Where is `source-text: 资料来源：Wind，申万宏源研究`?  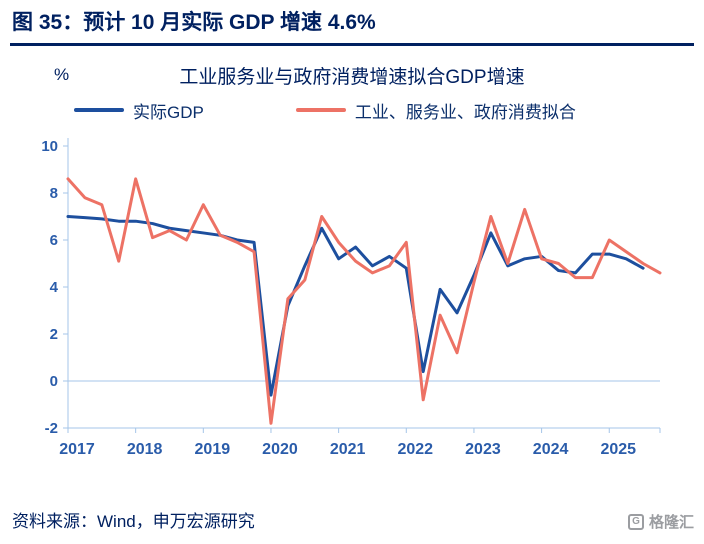 source-text: 资料来源：Wind，申万宏源研究 is located at coordinates (133, 521).